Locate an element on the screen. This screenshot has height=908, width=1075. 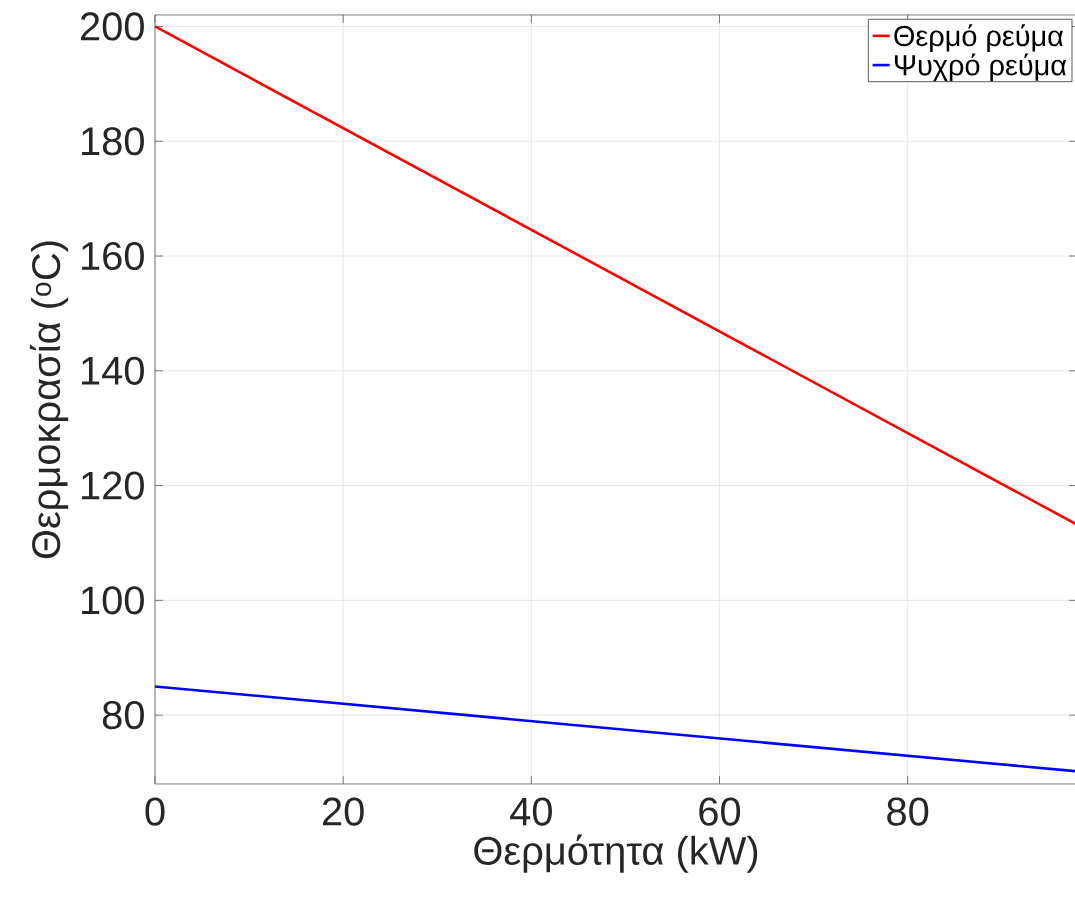
y-tick-label: 180 is located at coordinates (113, 141).